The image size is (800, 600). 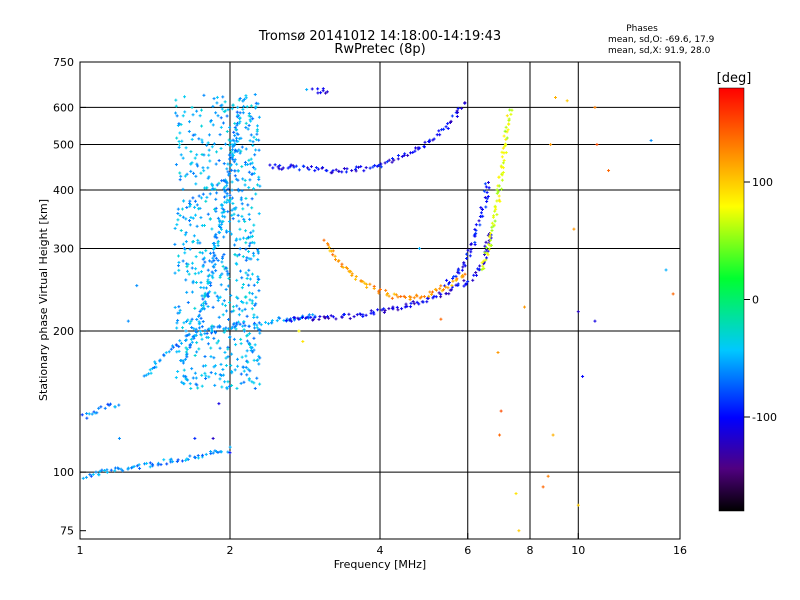 I want to click on colorbar, so click(x=731, y=299).